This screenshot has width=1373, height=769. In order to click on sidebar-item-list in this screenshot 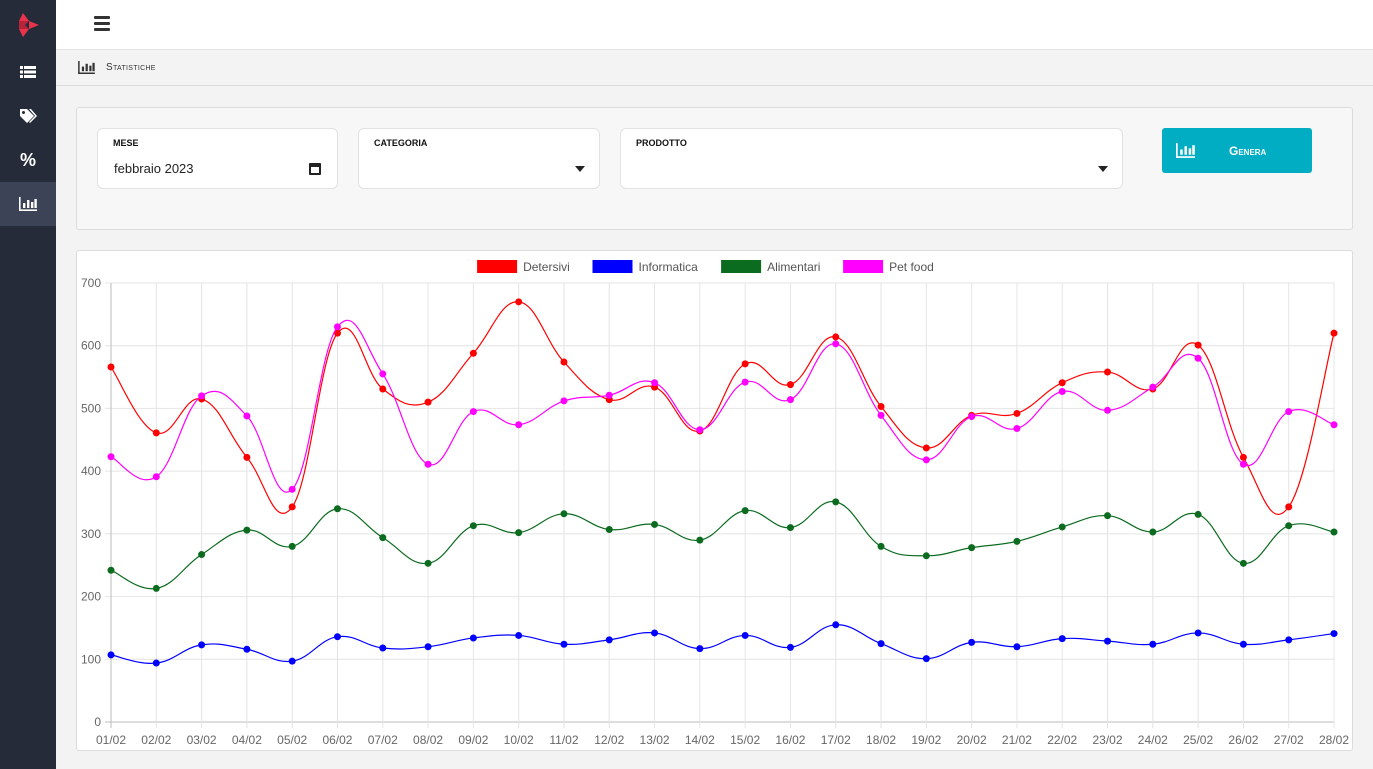, I will do `click(28, 72)`.